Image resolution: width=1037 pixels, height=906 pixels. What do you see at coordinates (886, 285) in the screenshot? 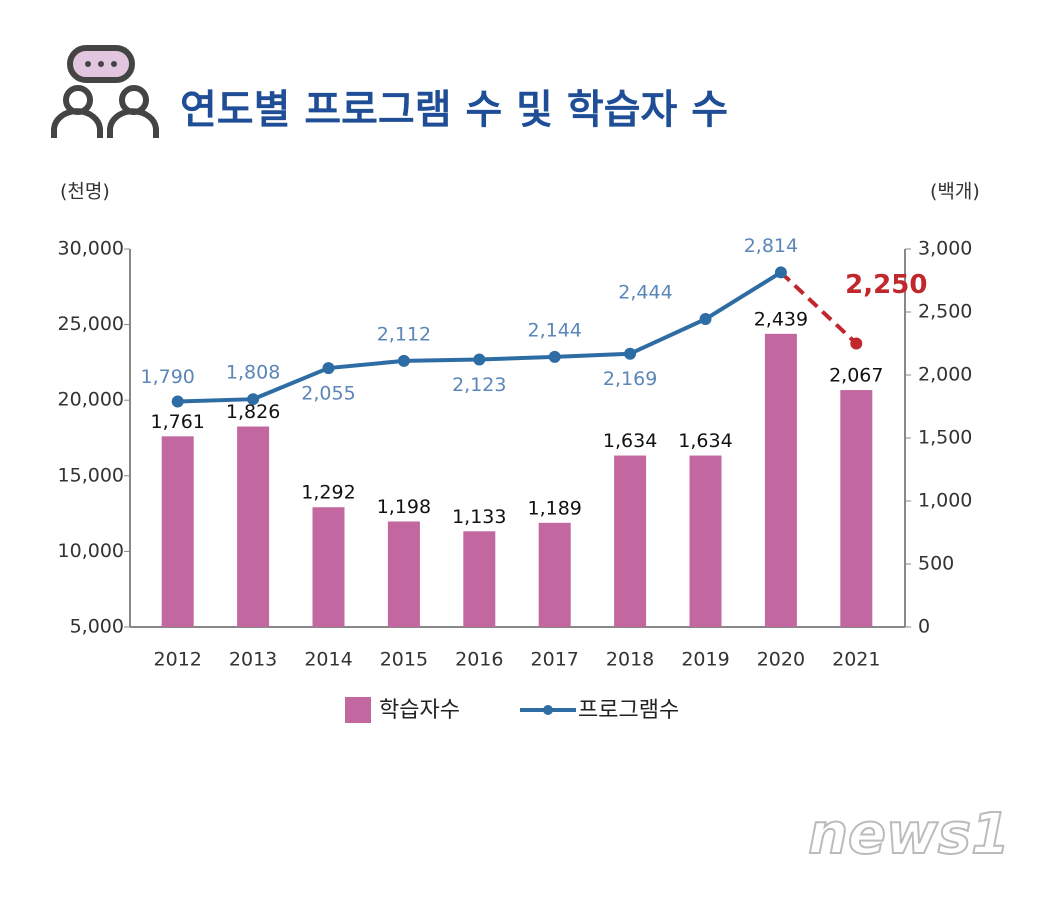
I see `line-value-label: 2,250` at bounding box center [886, 285].